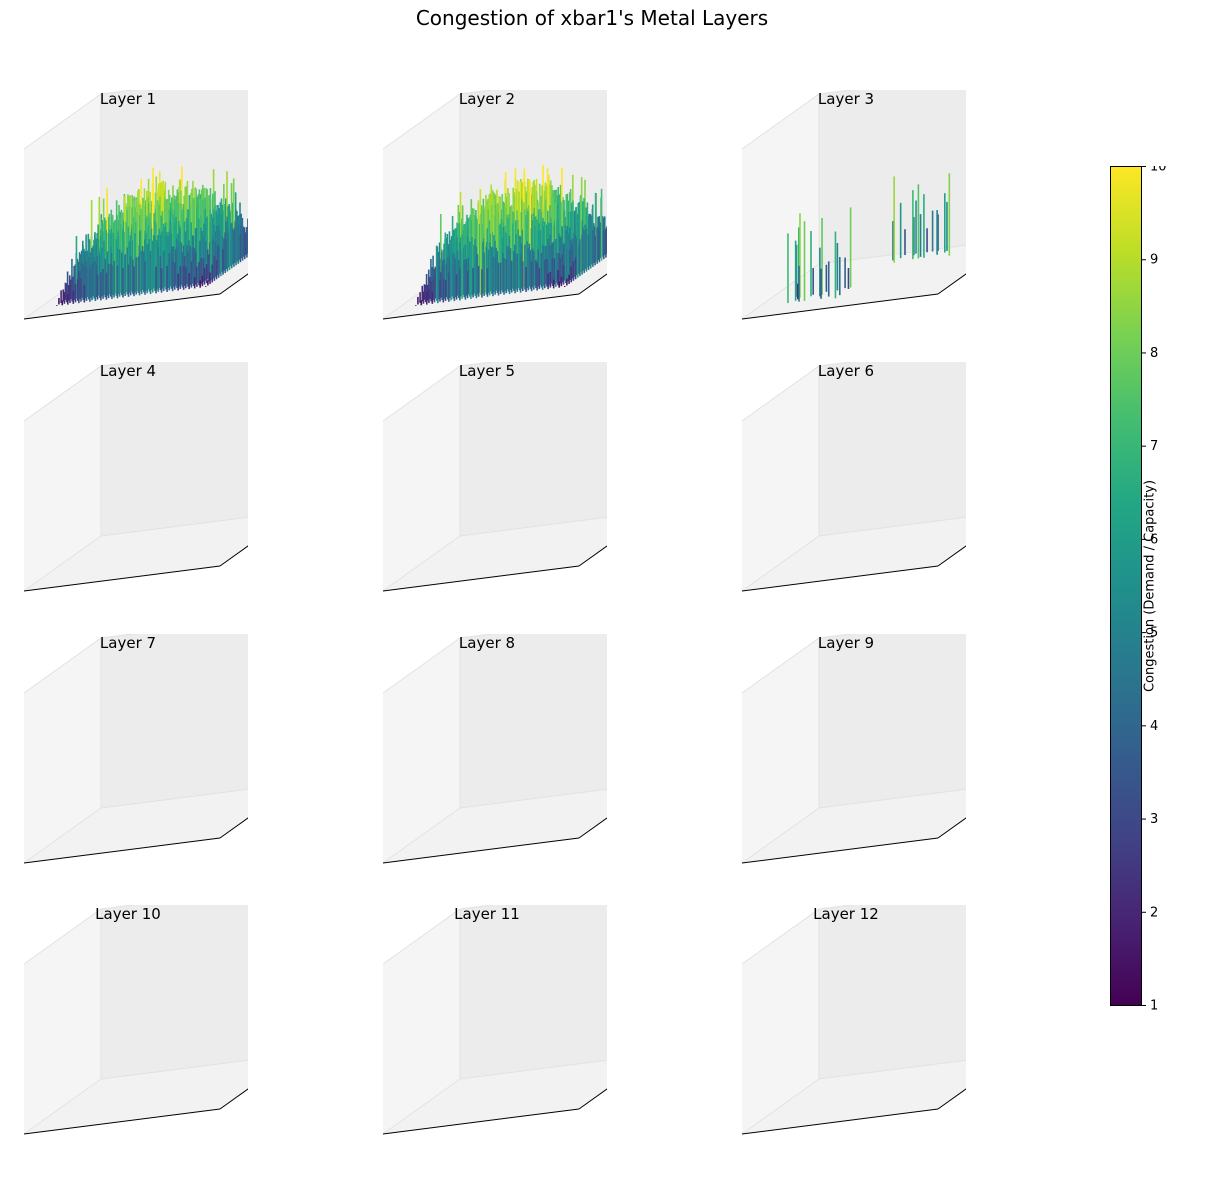 Image resolution: width=1209 pixels, height=1181 pixels. What do you see at coordinates (592, 18) in the screenshot?
I see `figure-title: Congestion of xbar1's Metal Layers` at bounding box center [592, 18].